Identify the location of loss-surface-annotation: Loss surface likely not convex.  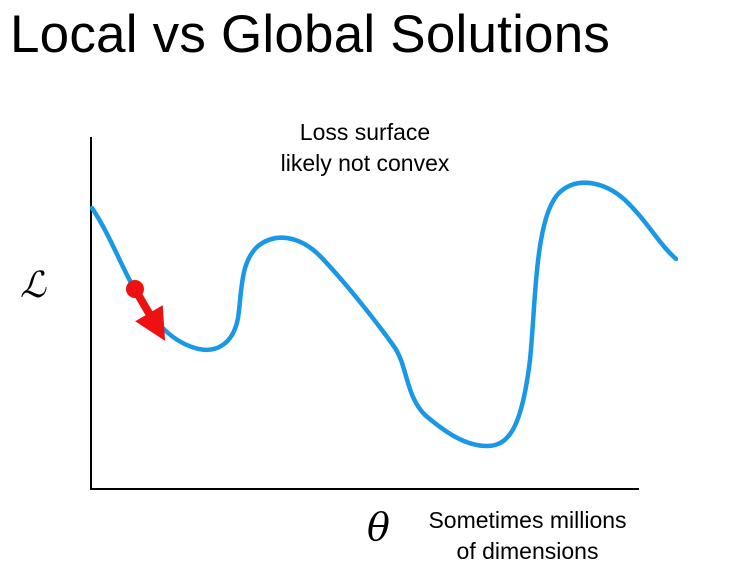
(365, 147).